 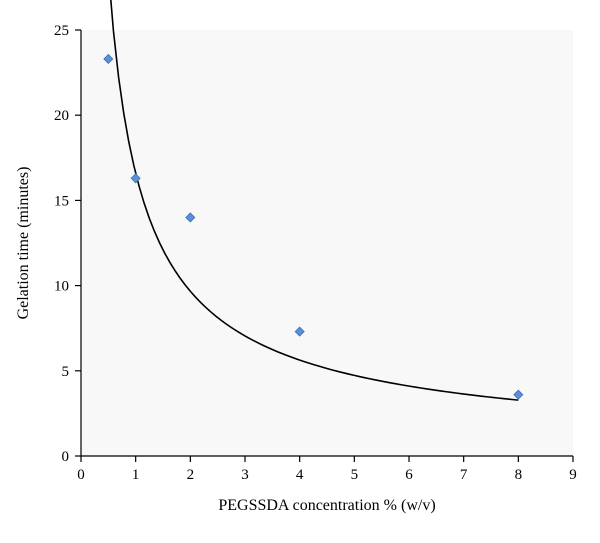 I want to click on x-tick-label: 2, so click(x=191, y=475).